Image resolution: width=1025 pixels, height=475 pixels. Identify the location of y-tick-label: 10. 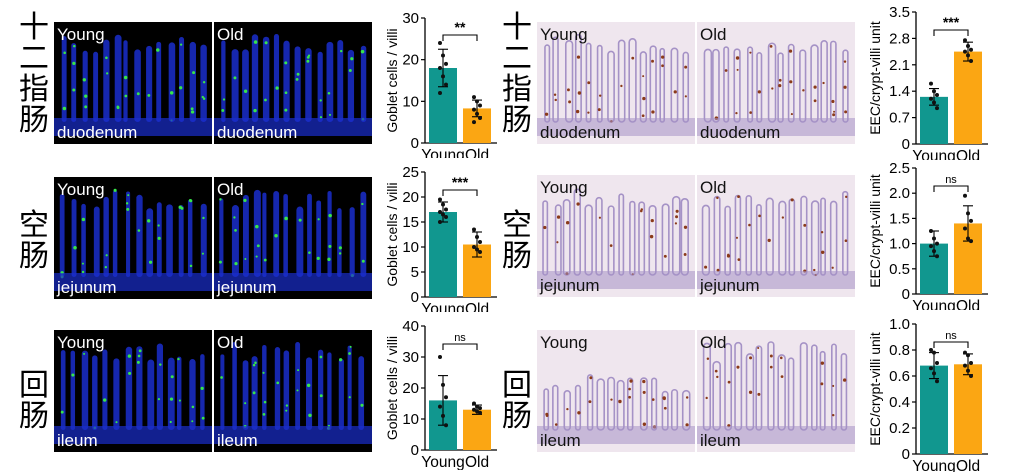
(410, 247).